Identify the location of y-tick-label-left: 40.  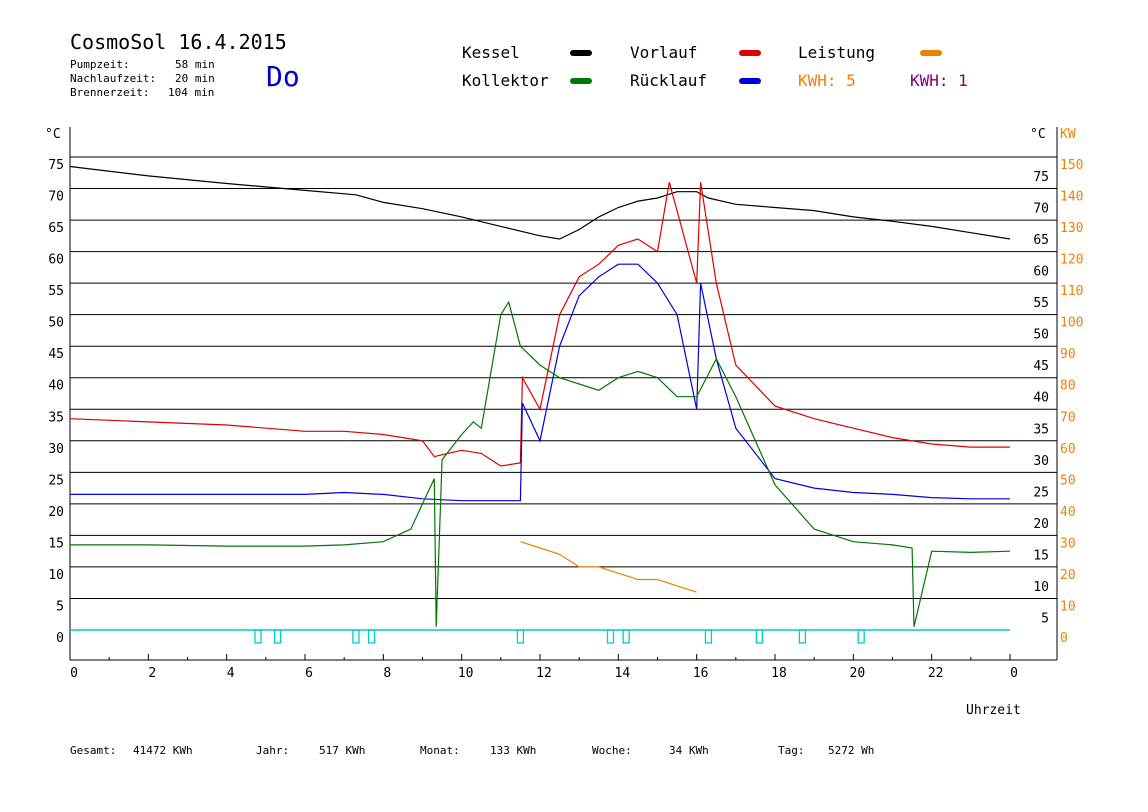
(56, 386).